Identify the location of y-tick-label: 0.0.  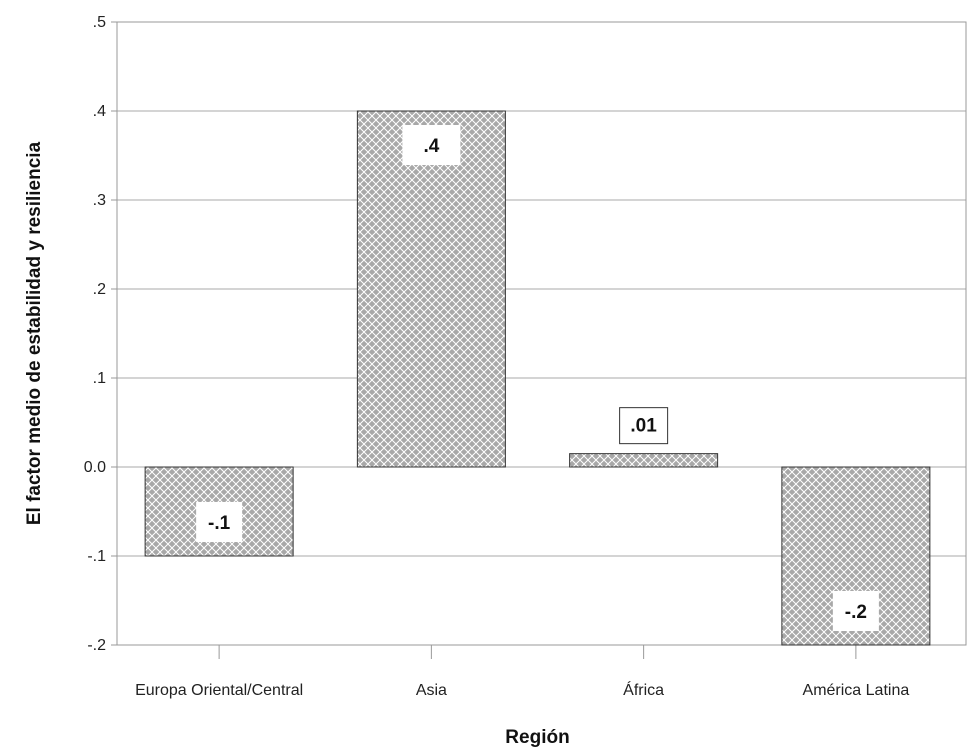
(95, 467).